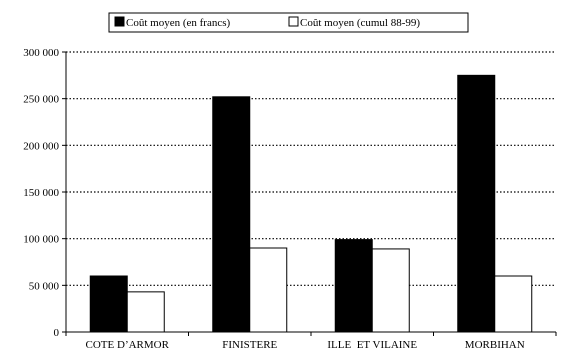  I want to click on x-tick-label: ILLE ET VILAINE, so click(372, 345).